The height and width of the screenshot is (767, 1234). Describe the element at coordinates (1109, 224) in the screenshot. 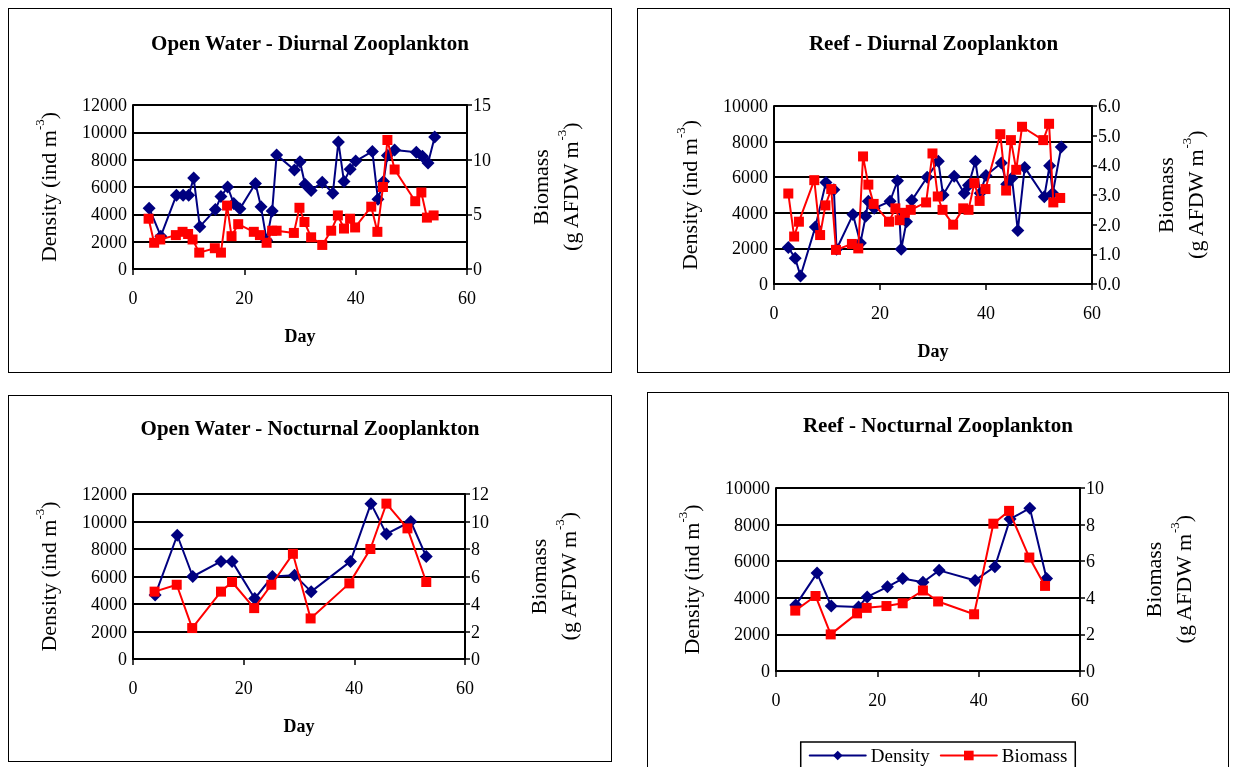

I see `y2-tick-label: 2.0` at that location.